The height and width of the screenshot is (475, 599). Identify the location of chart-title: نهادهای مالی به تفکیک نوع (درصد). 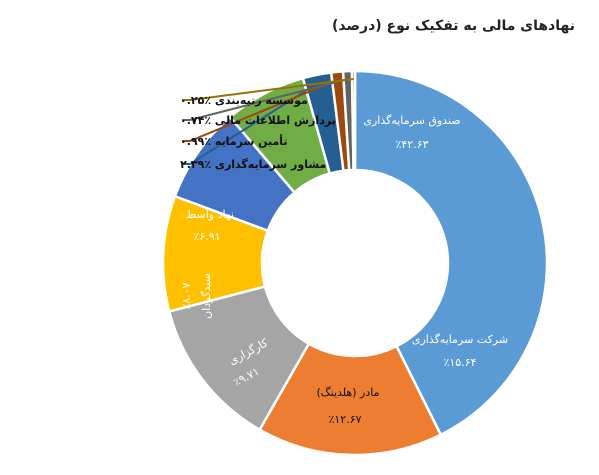
(453, 26).